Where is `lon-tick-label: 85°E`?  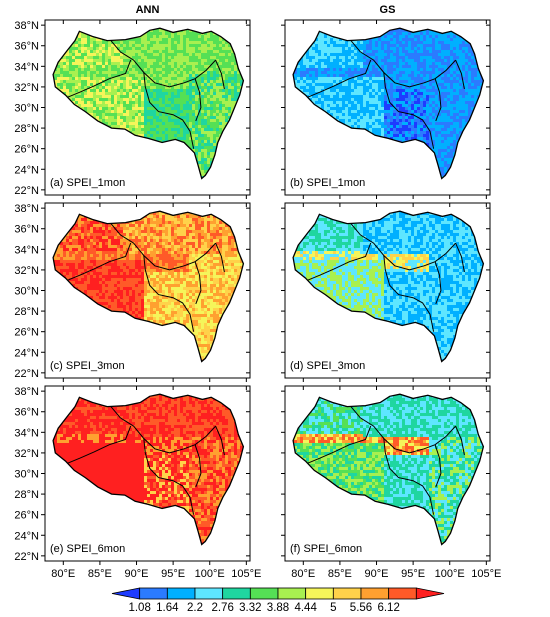
lon-tick-label: 85°E is located at coordinates (100, 574).